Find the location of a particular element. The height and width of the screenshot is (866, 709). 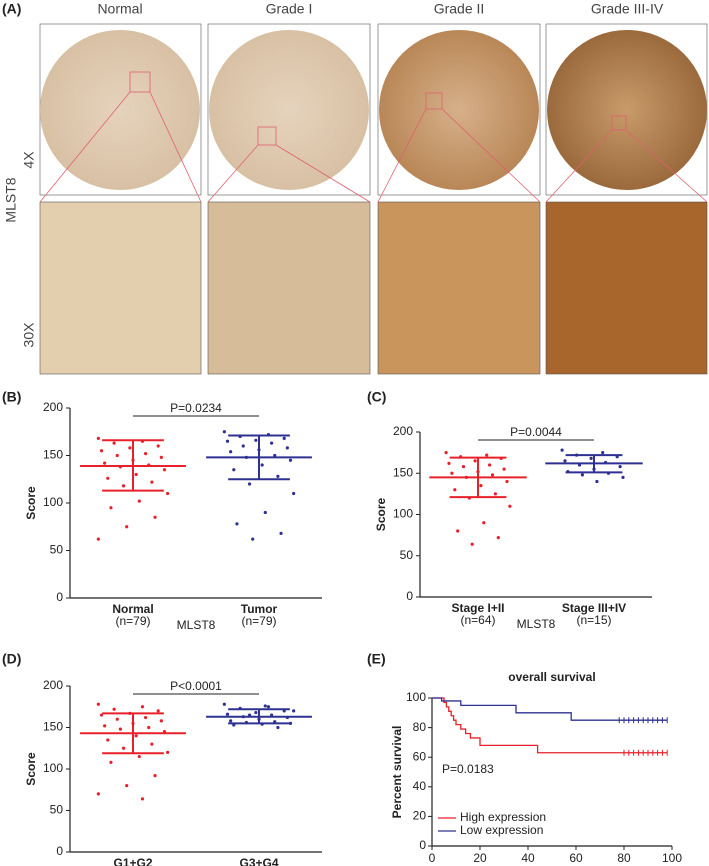

y-tick-label: 200 is located at coordinates (53, 407).